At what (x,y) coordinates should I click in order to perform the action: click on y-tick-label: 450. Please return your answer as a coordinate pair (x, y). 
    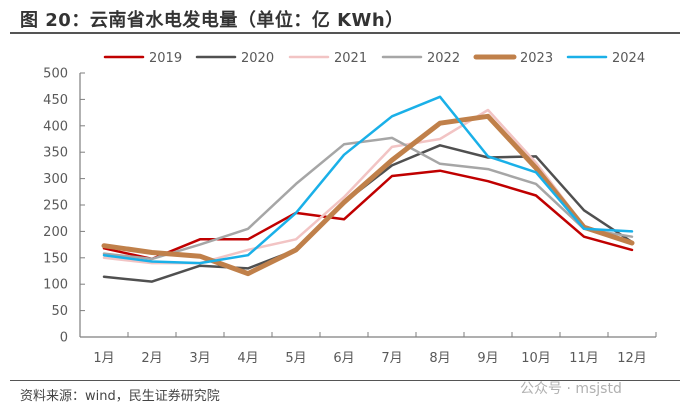
    Looking at the image, I should click on (55, 100).